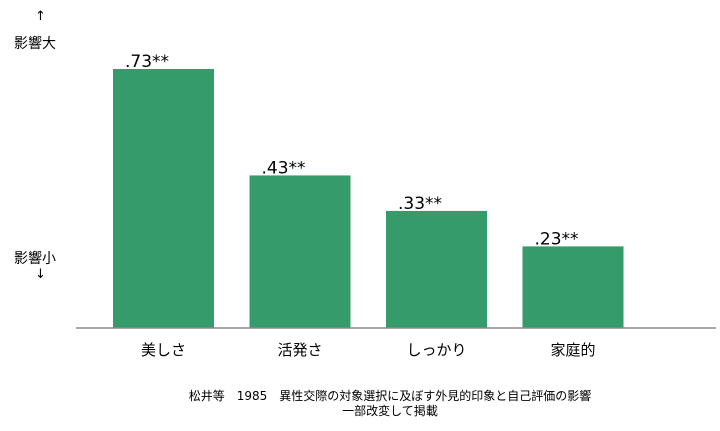  I want to click on x-tick-label-4: 家庭的, so click(572, 350).